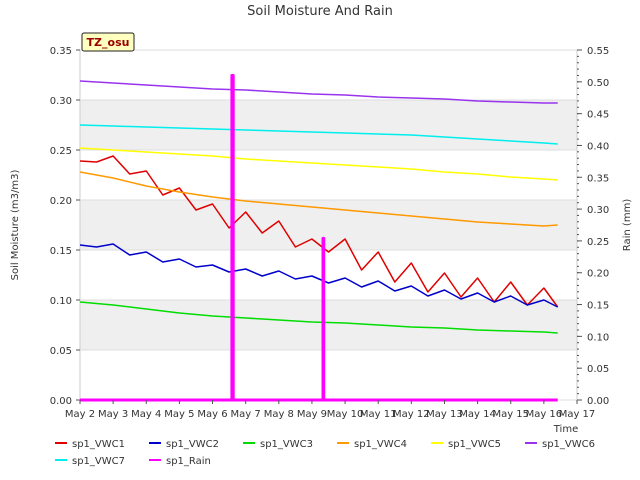  What do you see at coordinates (319, 275) in the screenshot?
I see `series-line-sp1-vwc2` at bounding box center [319, 275].